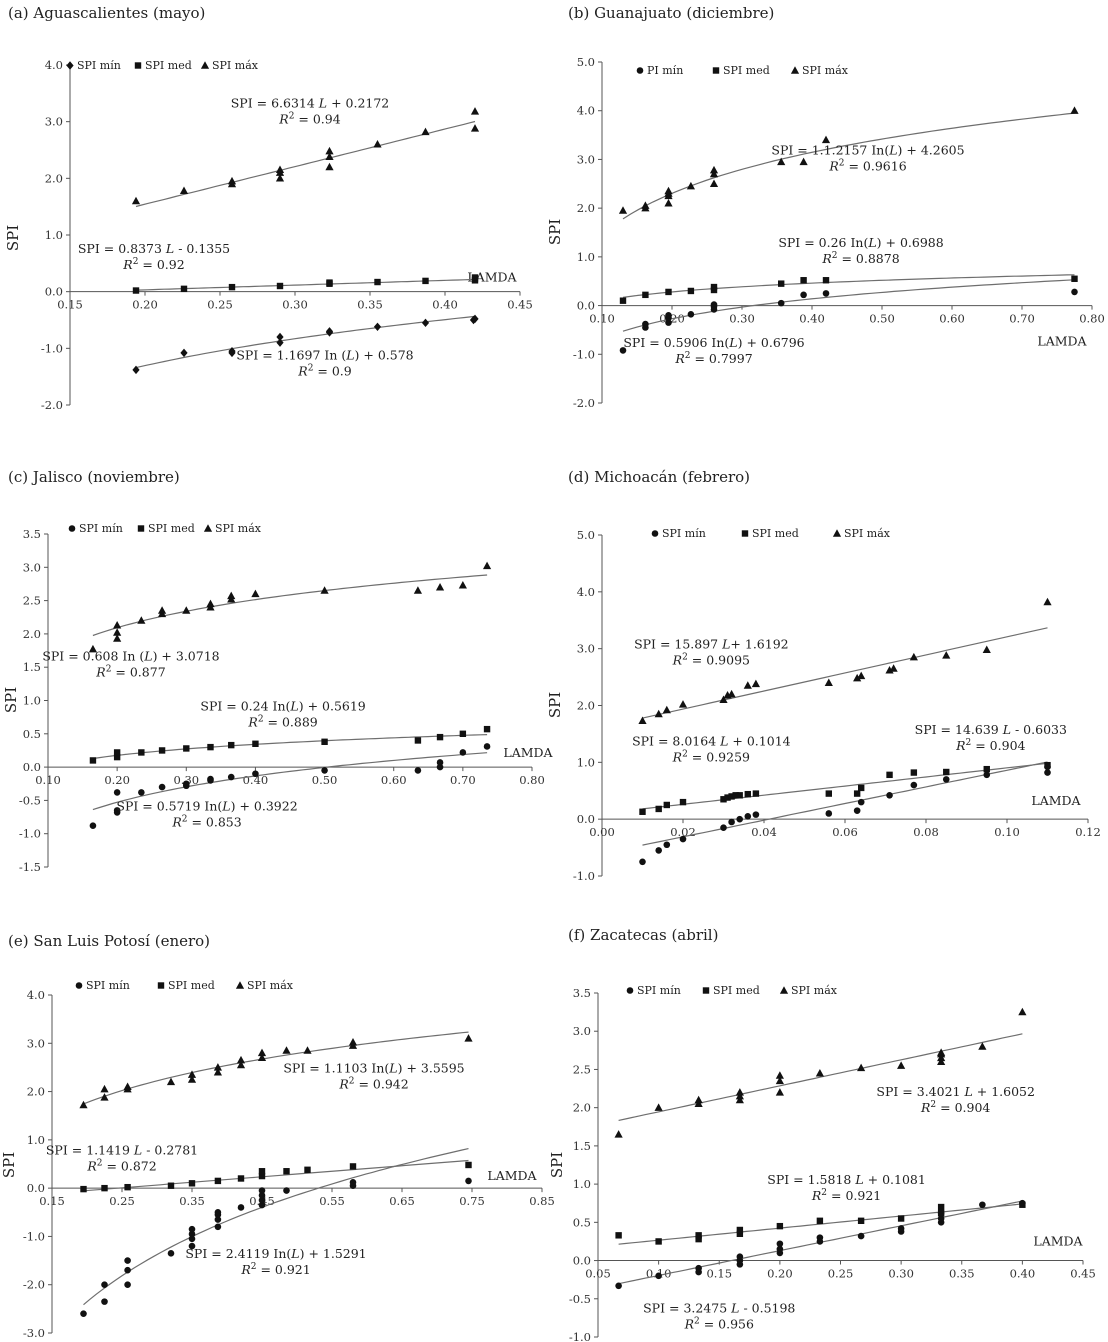 This screenshot has width=1108, height=1342. What do you see at coordinates (955, 1107) in the screenshot?
I see `r-squared-label: R2 = 0.904` at bounding box center [955, 1107].